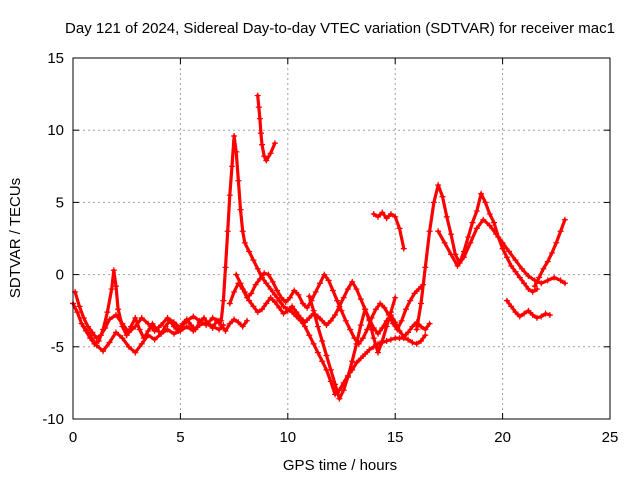  Describe the element at coordinates (73, 437) in the screenshot. I see `x-tick-label: 0` at that location.